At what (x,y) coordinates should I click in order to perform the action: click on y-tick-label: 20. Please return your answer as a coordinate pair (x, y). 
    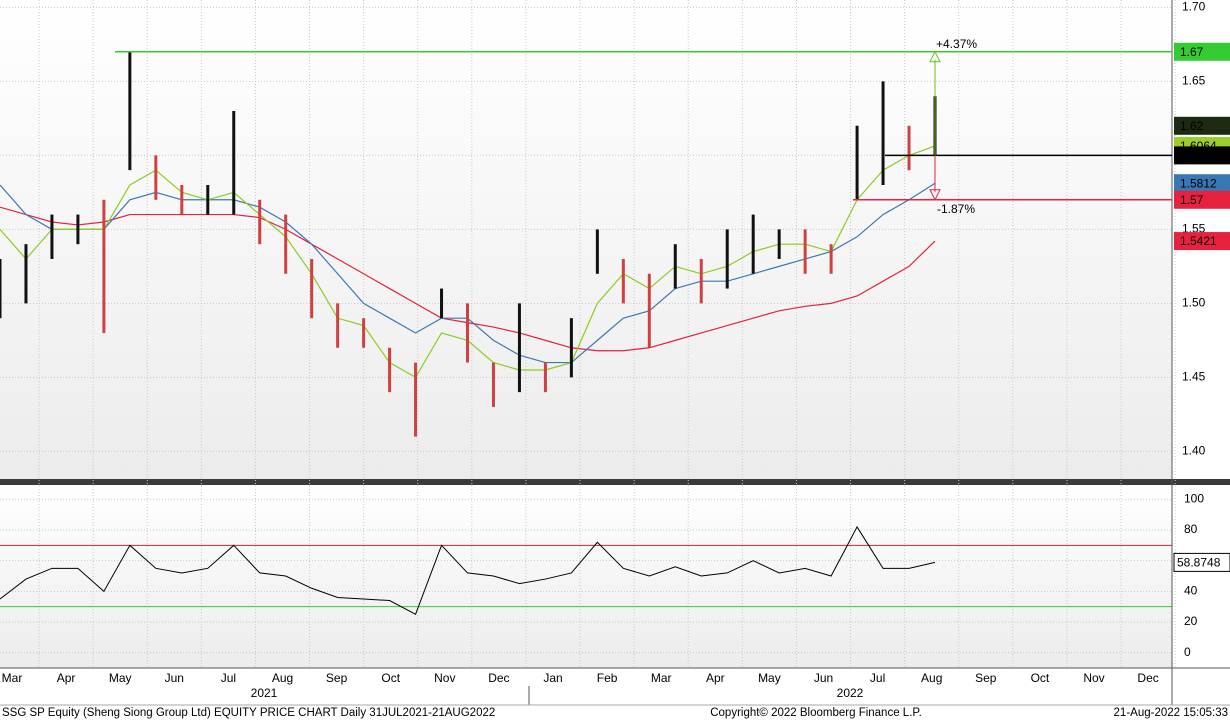
    Looking at the image, I should click on (1191, 621).